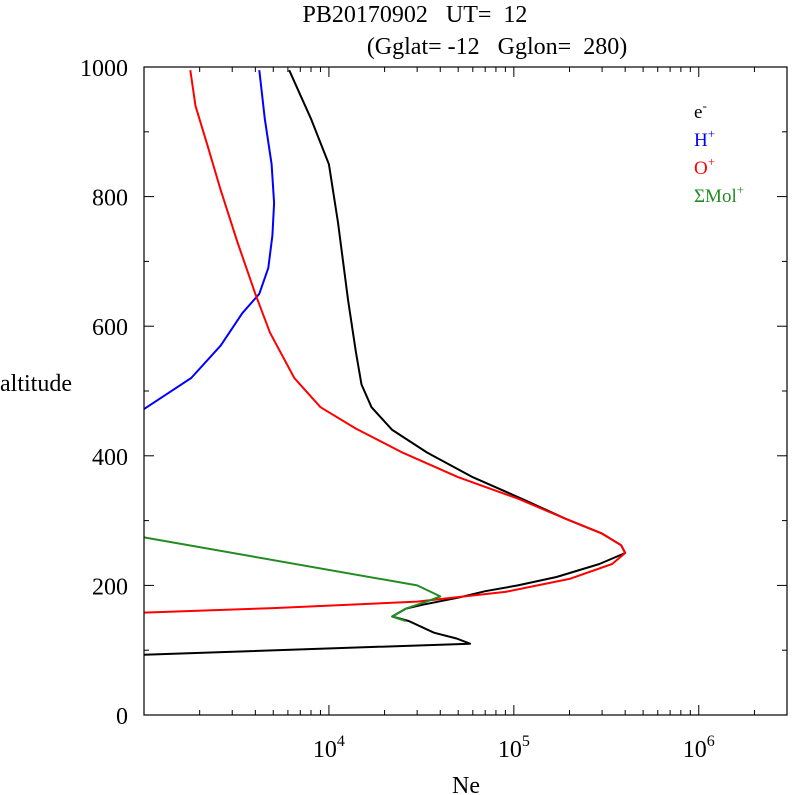 The image size is (792, 795). Describe the element at coordinates (36, 384) in the screenshot. I see `y-axis-label: altitude` at that location.